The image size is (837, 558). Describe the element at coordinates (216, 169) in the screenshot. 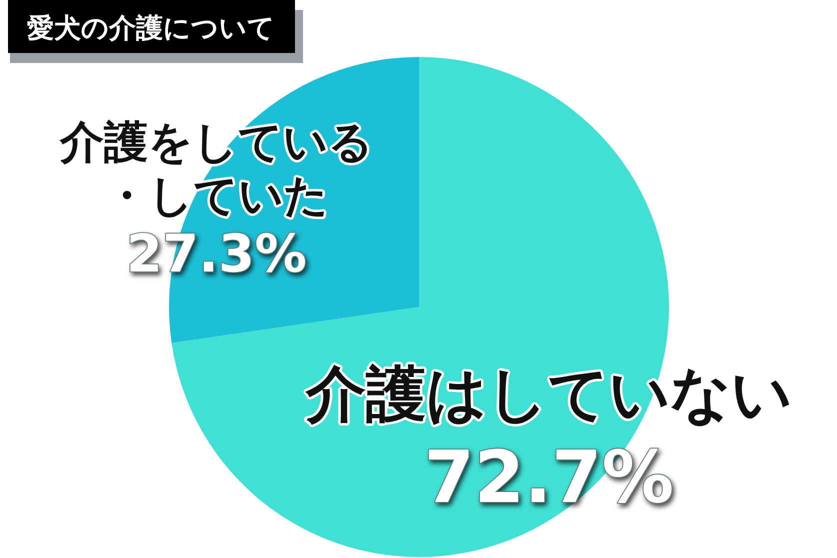

I see `slice-label: 介護をしている・していた` at that location.